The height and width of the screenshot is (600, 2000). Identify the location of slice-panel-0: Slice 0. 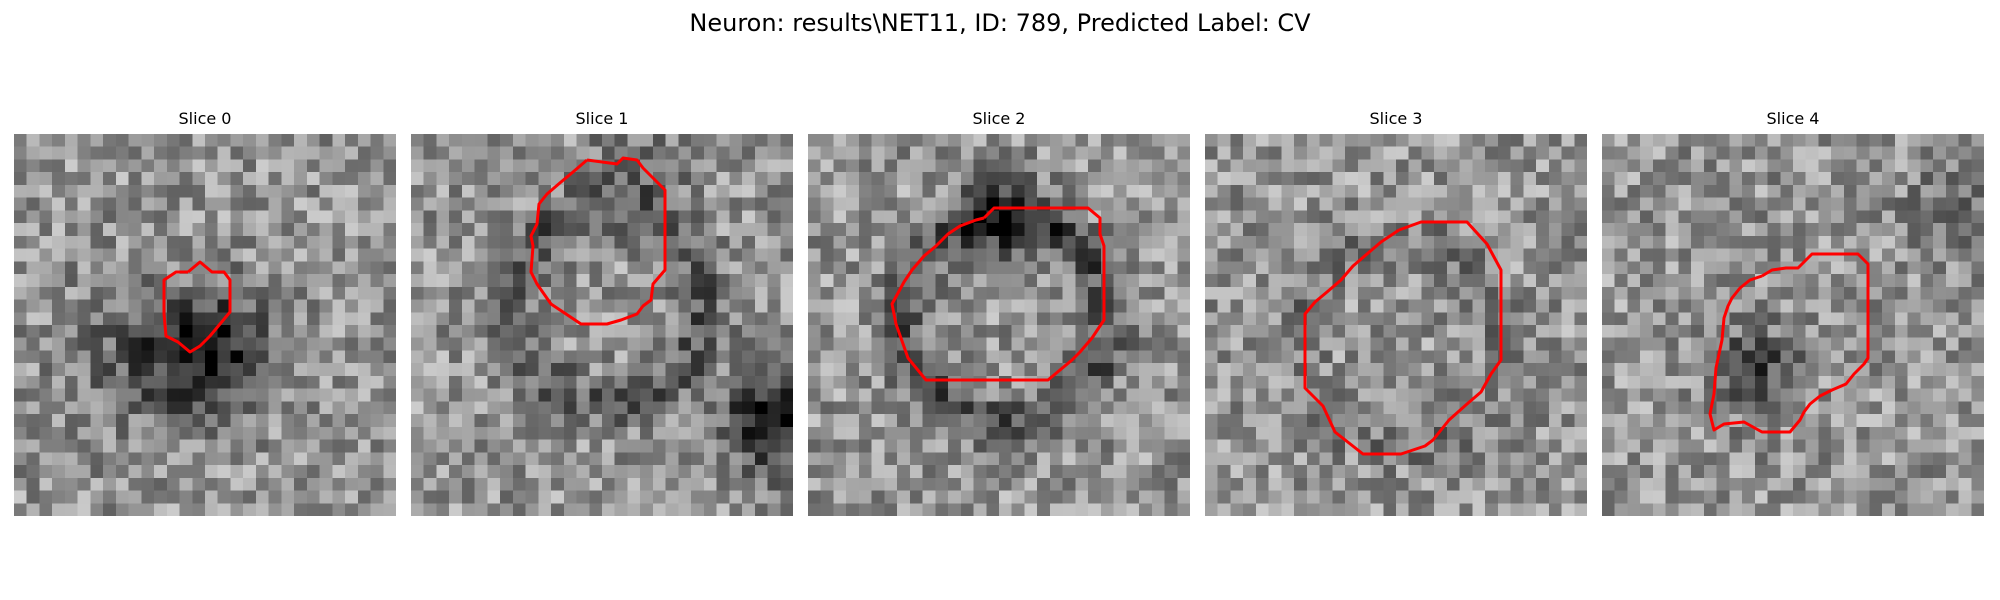
(205, 312).